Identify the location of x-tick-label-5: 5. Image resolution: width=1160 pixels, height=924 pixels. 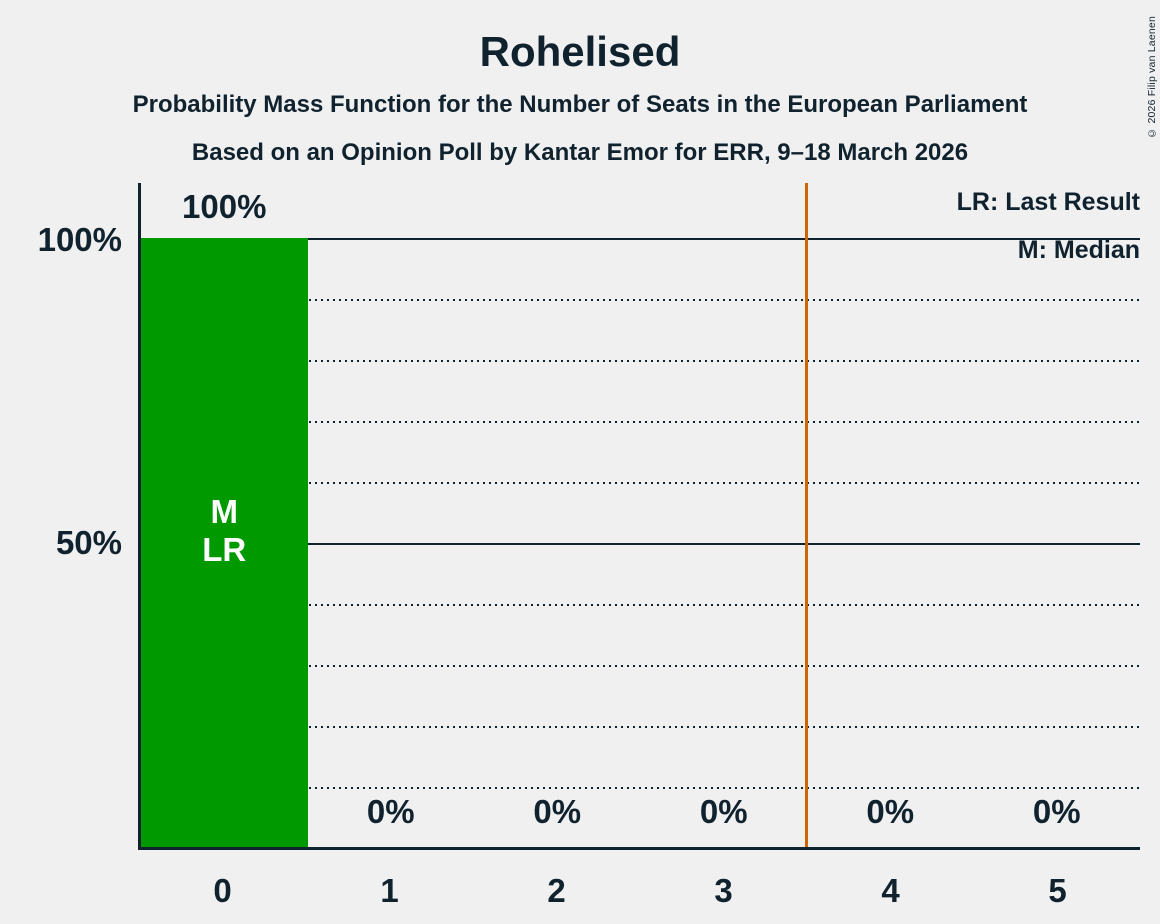
(1057, 890).